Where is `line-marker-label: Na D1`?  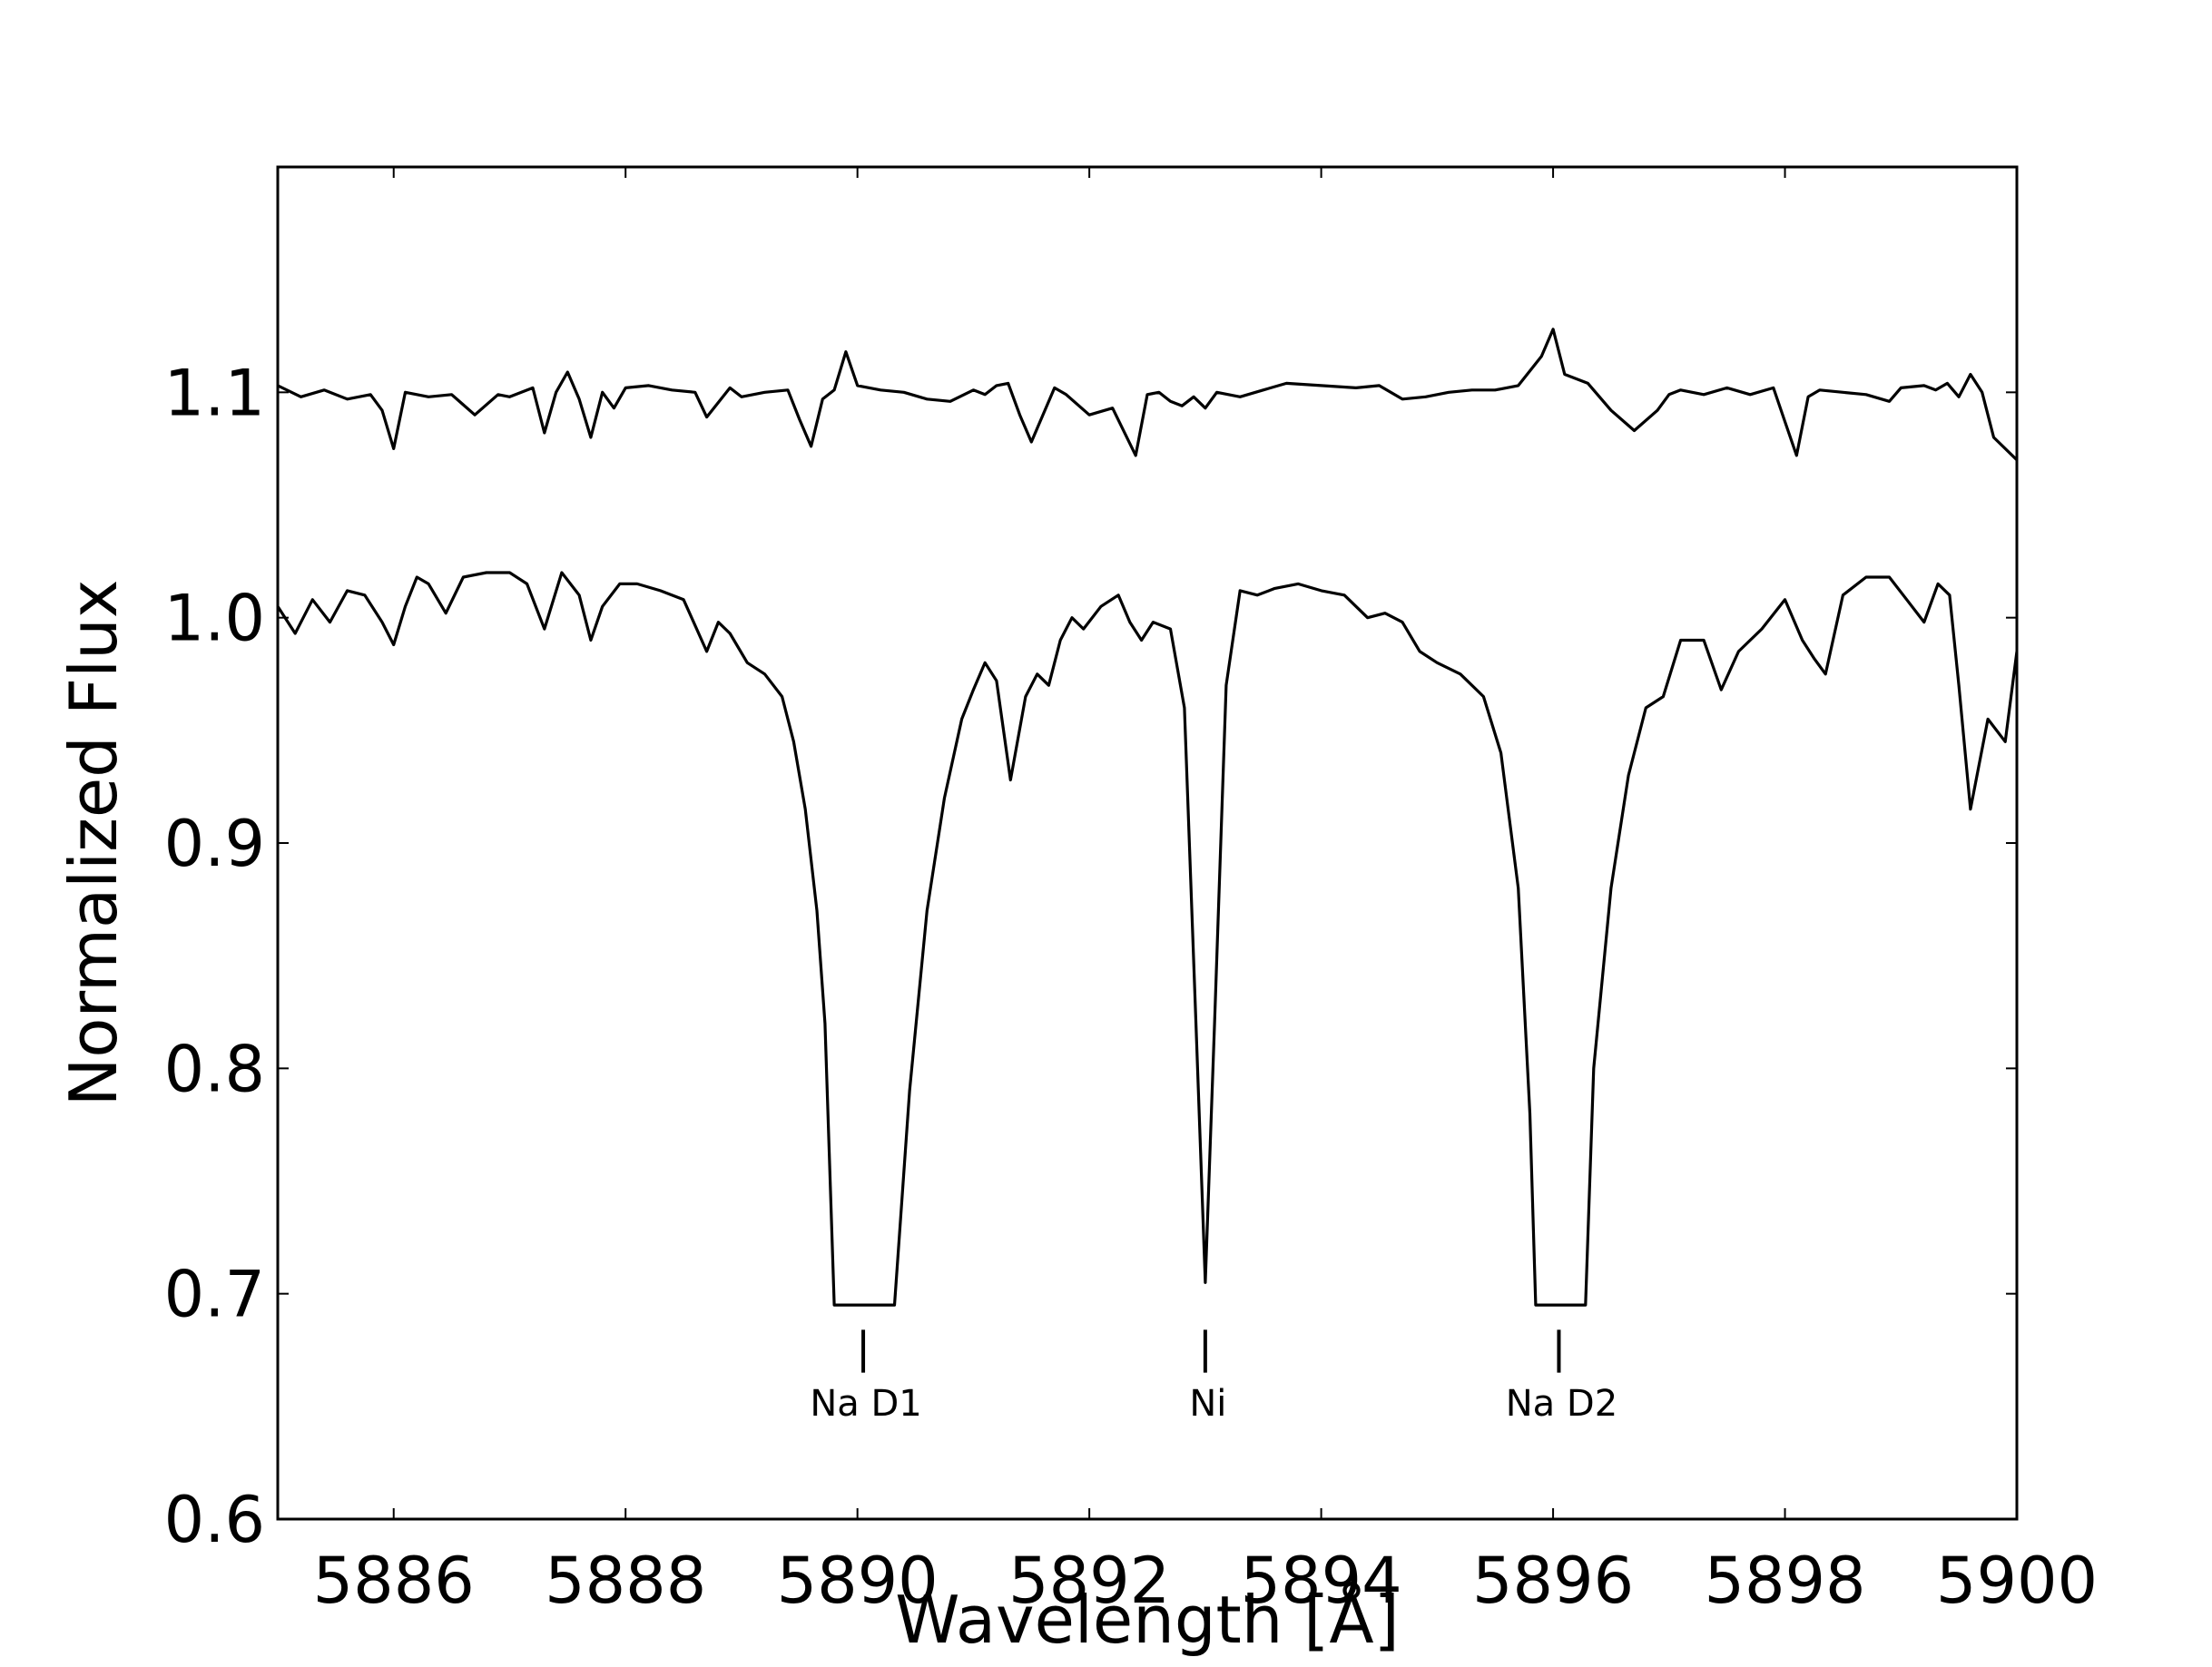
line-marker-label: Na D1 is located at coordinates (865, 1404).